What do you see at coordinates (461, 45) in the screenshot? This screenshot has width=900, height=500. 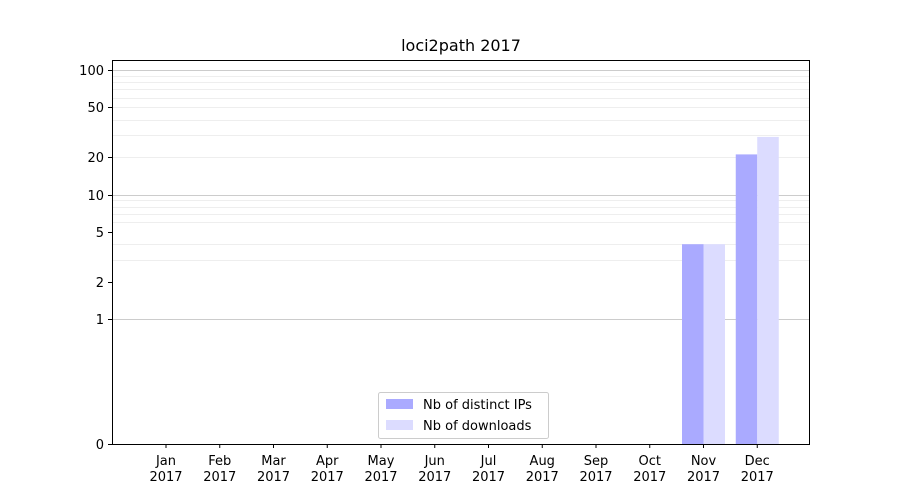 I see `chart-title: loci2path 2017` at bounding box center [461, 45].